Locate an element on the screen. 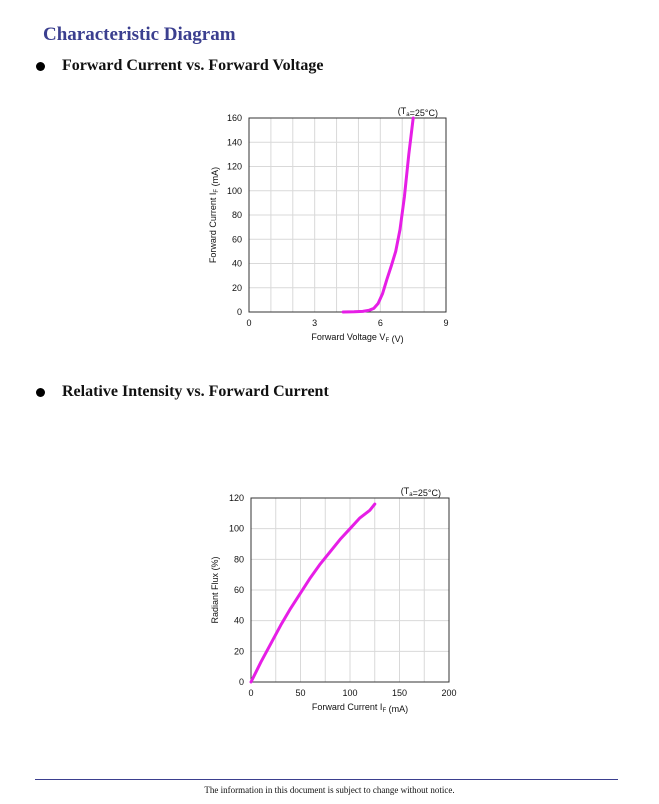 This screenshot has height=804, width=659. footer-divider is located at coordinates (326, 779).